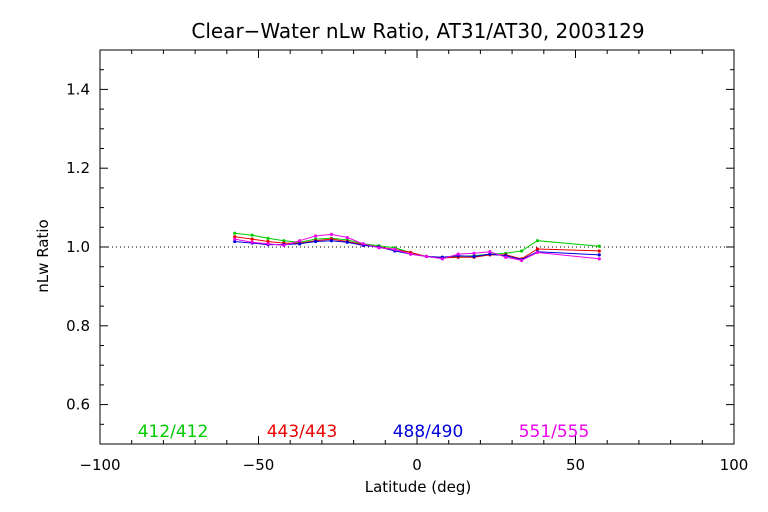  What do you see at coordinates (78, 168) in the screenshot?
I see `y-tick-label: 1.2` at bounding box center [78, 168].